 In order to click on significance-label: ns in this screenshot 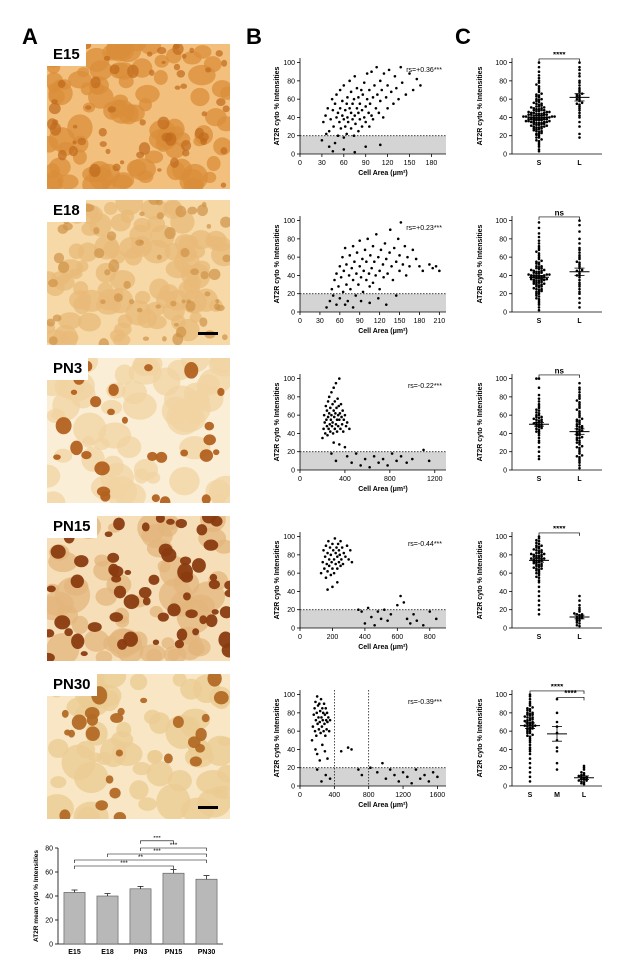, I will do `click(560, 371)`.